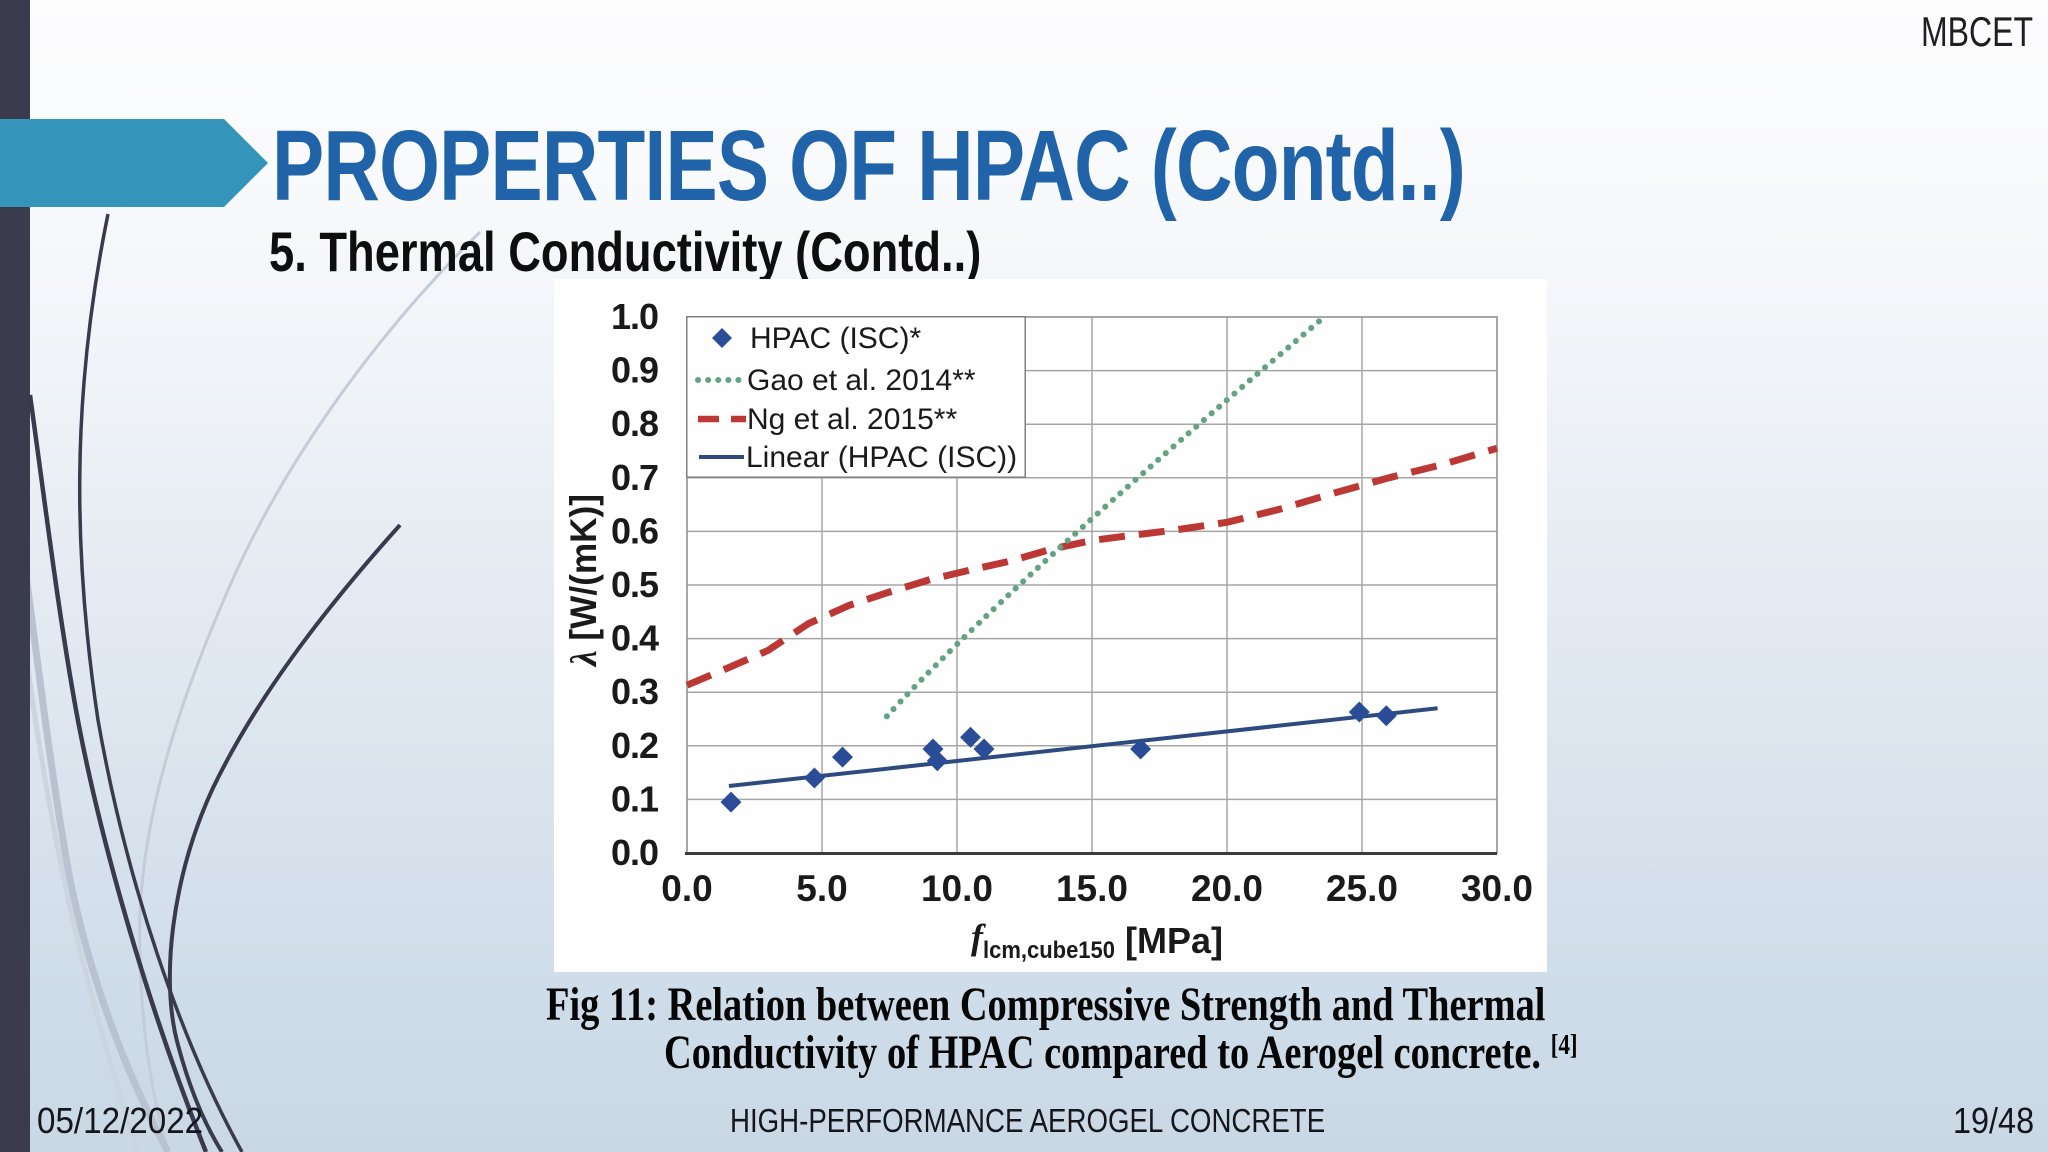 The image size is (2048, 1152). I want to click on svg-text: 0.8, so click(634, 423).